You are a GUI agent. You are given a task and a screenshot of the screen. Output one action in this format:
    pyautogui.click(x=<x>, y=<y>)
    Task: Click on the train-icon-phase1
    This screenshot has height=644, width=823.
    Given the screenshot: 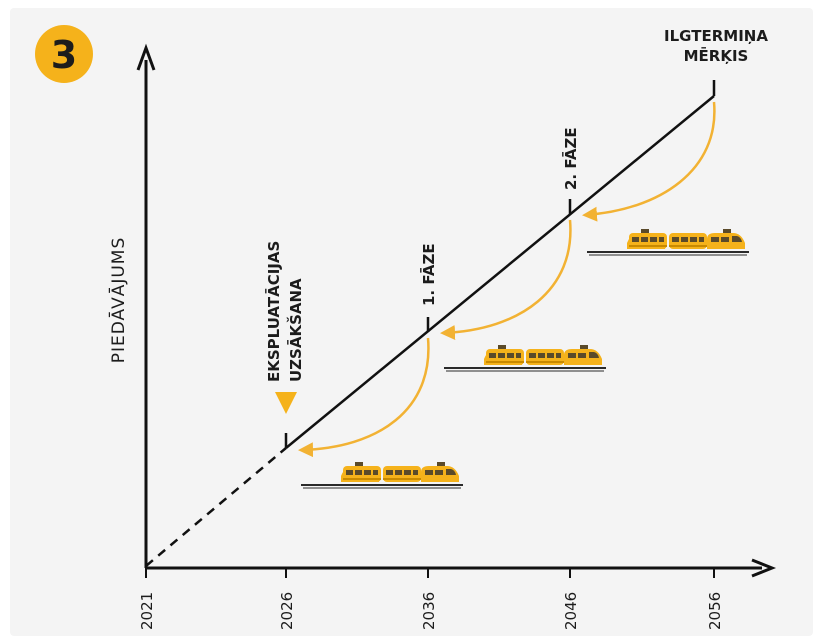 What is the action you would take?
    pyautogui.click(x=525, y=358)
    